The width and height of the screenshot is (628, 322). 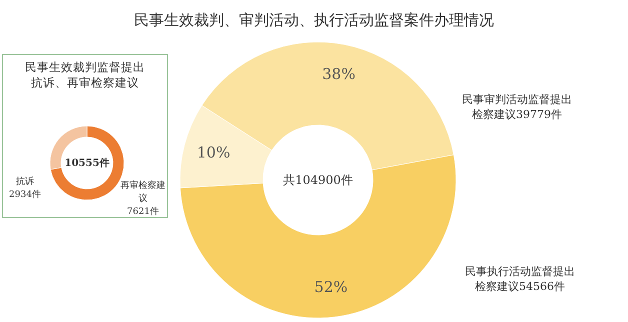 I want to click on data-label: 2934件, so click(x=25, y=194).